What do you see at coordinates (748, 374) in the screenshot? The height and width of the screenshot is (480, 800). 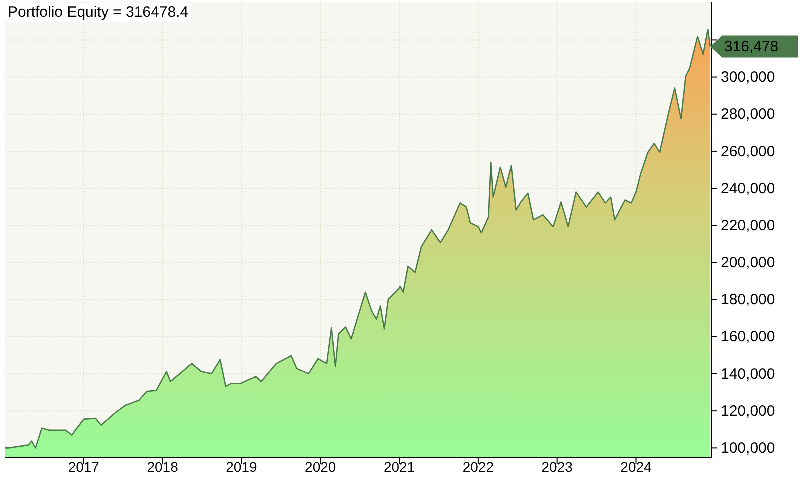 I see `y-tick-label: 140,000` at bounding box center [748, 374].